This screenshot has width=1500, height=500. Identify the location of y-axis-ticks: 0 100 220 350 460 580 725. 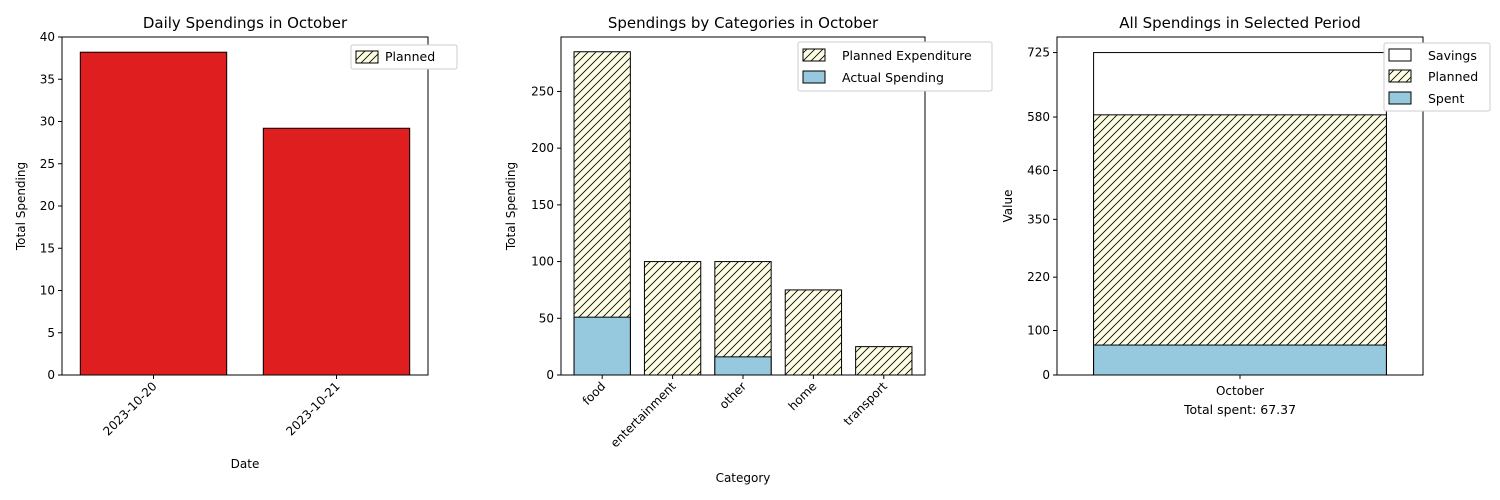
(1042, 214).